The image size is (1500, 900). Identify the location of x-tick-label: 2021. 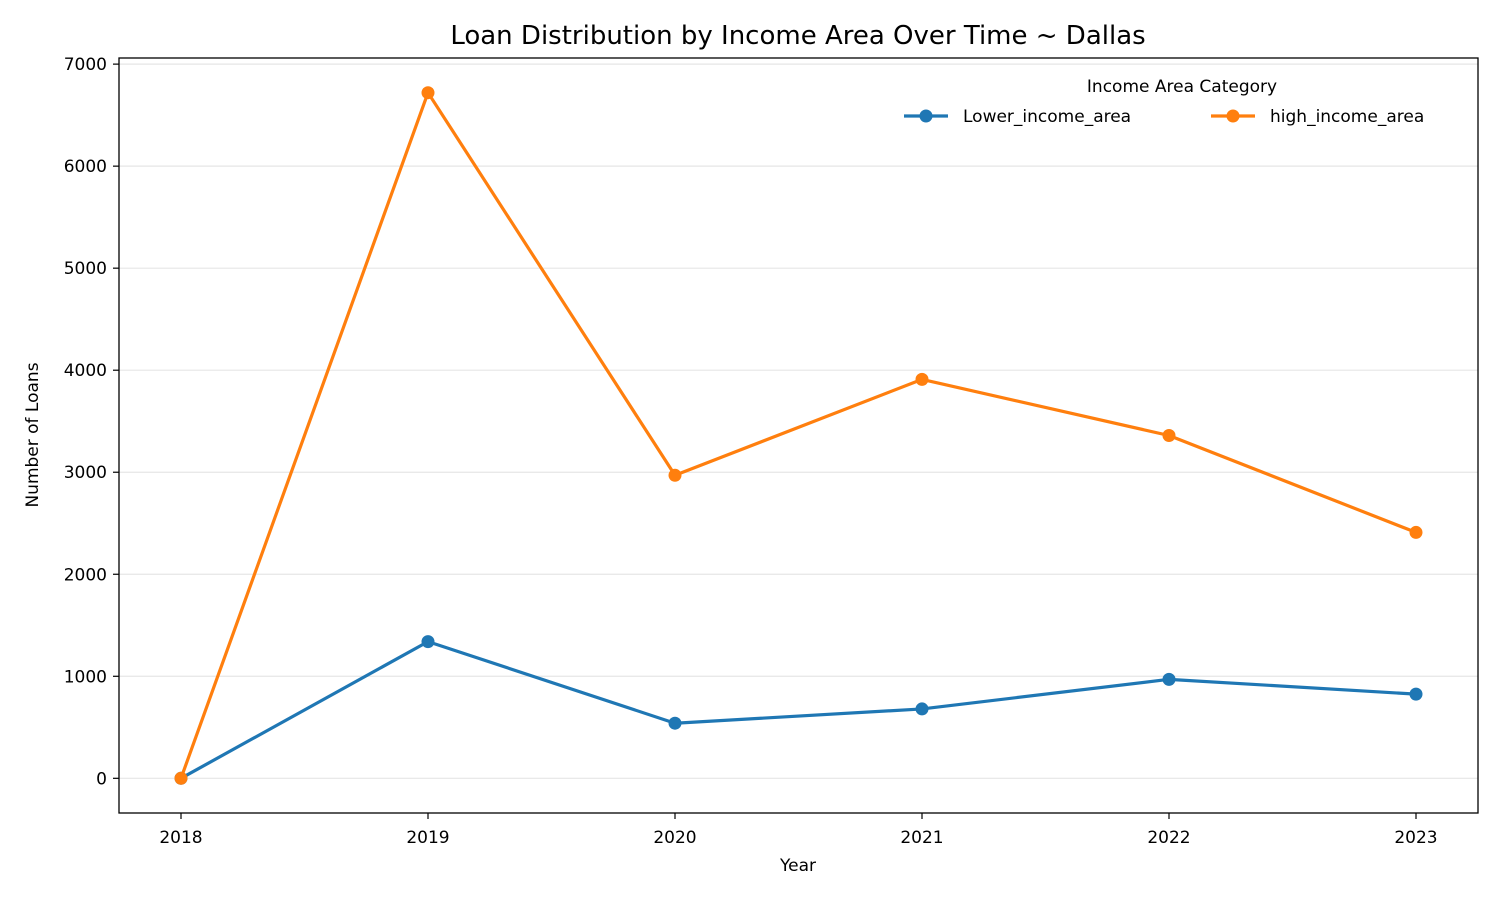
(921, 838).